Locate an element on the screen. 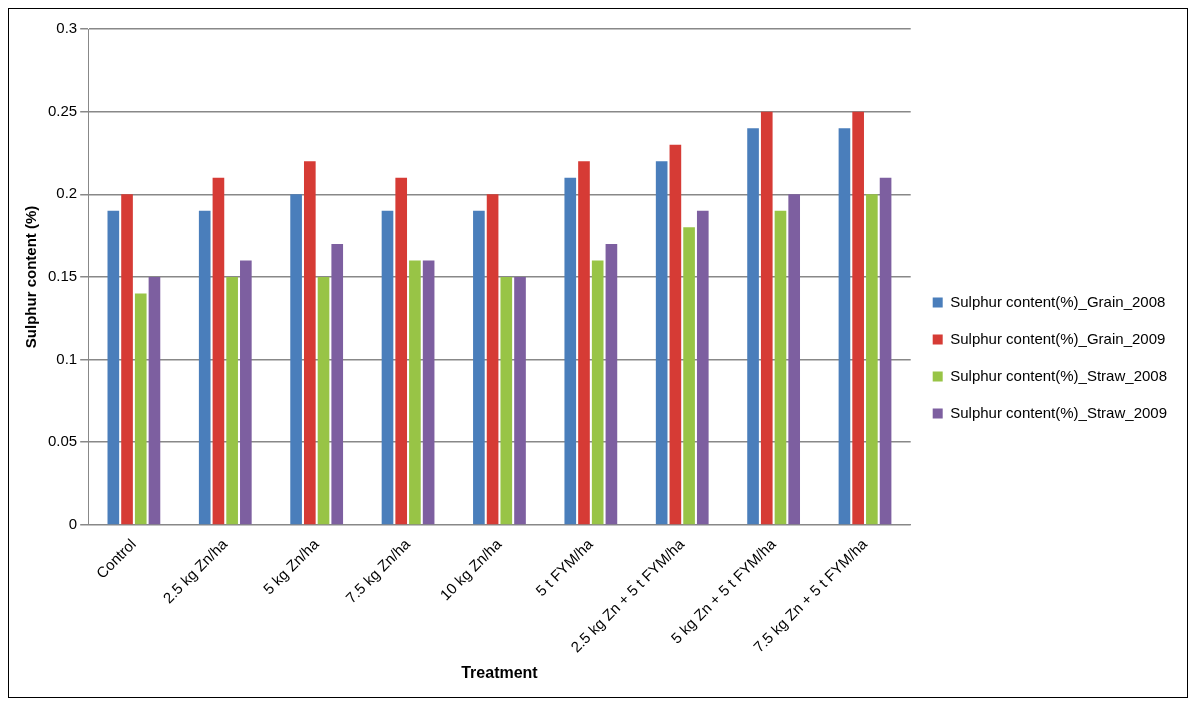 The width and height of the screenshot is (1198, 704). legend-label: Sulphur content(%)_Grain_2009 is located at coordinates (1058, 338).